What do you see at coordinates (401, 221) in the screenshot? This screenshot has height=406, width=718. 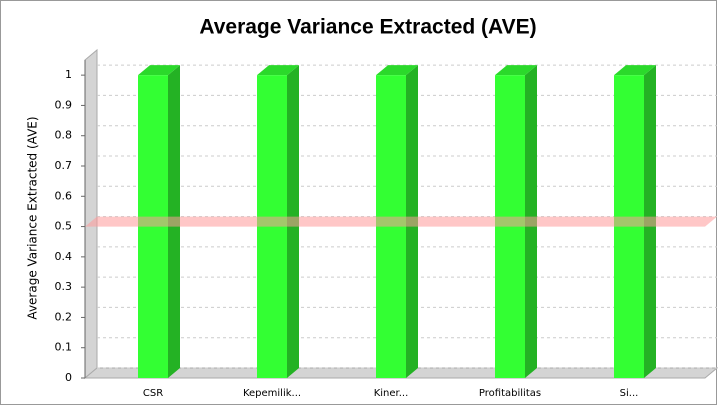 I see `threshold-band` at bounding box center [401, 221].